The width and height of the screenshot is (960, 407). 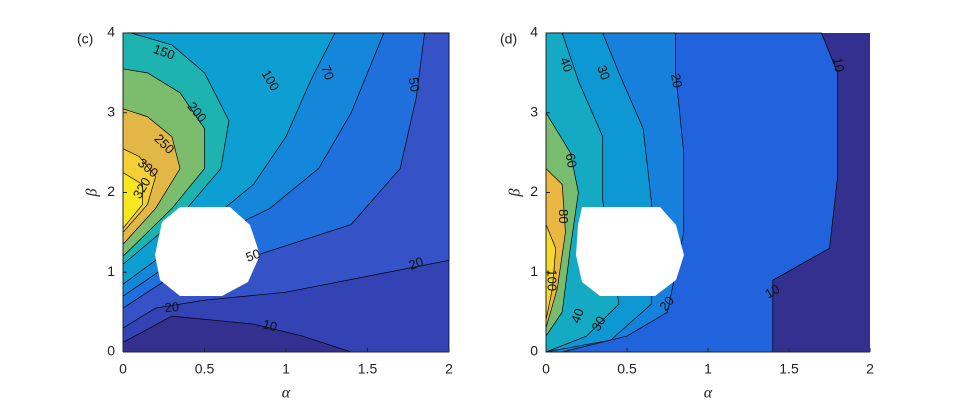 What do you see at coordinates (508, 39) in the screenshot?
I see `panel-label: (d)` at bounding box center [508, 39].